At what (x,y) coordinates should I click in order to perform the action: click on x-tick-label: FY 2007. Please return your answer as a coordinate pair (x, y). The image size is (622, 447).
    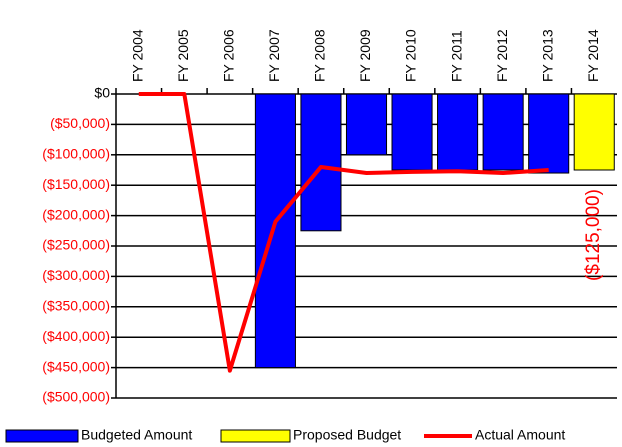
    Looking at the image, I should click on (274, 55).